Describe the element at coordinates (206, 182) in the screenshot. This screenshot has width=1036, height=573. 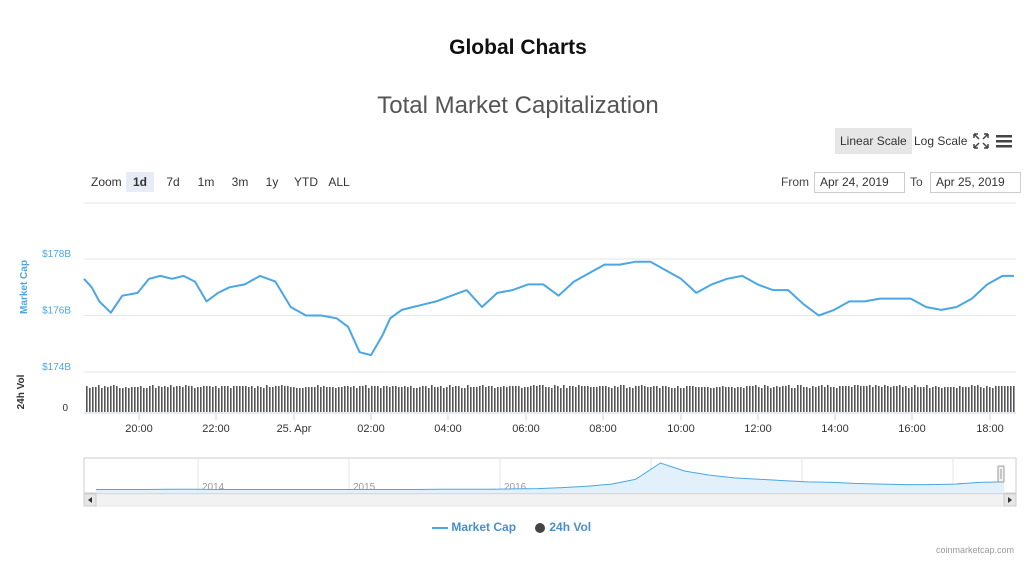
I see `zoom-button-1m: 1m` at that location.